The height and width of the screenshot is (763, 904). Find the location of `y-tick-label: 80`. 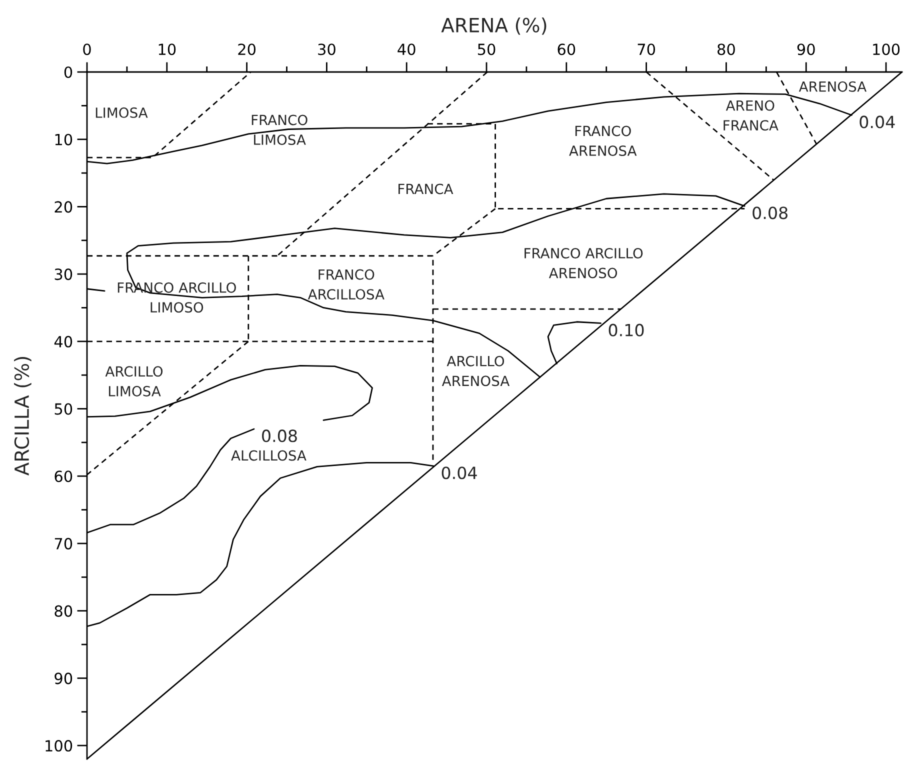

y-tick-label: 80 is located at coordinates (63, 611).